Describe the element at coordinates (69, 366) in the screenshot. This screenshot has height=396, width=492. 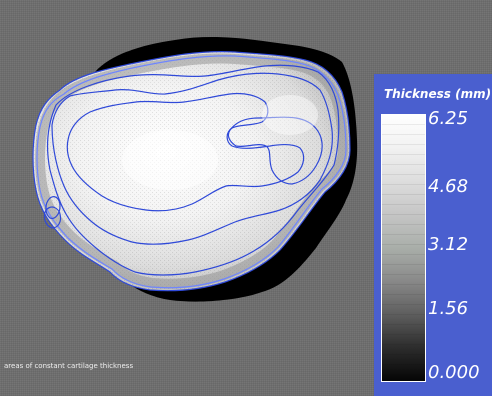
I see `render-caption: areas of constant cartilage thickness` at that location.